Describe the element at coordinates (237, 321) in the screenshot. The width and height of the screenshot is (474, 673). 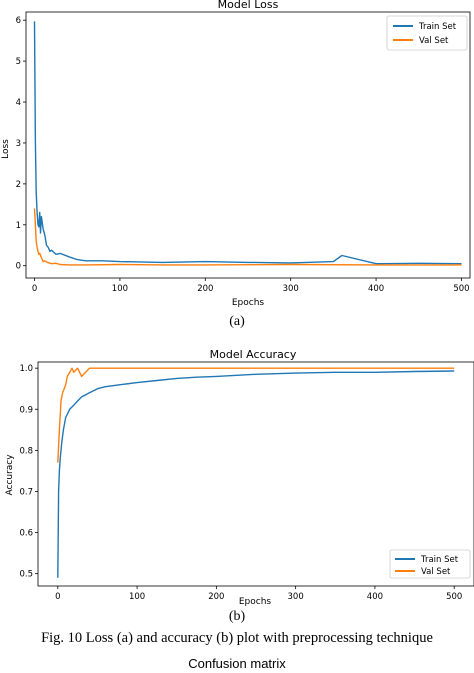
I see `subcaption-a: (a)` at that location.